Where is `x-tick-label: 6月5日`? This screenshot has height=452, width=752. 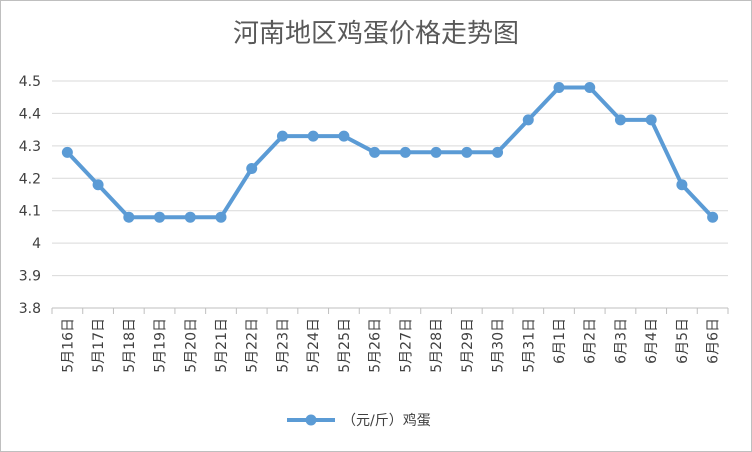
x-tick-label: 6月5日 is located at coordinates (683, 341).